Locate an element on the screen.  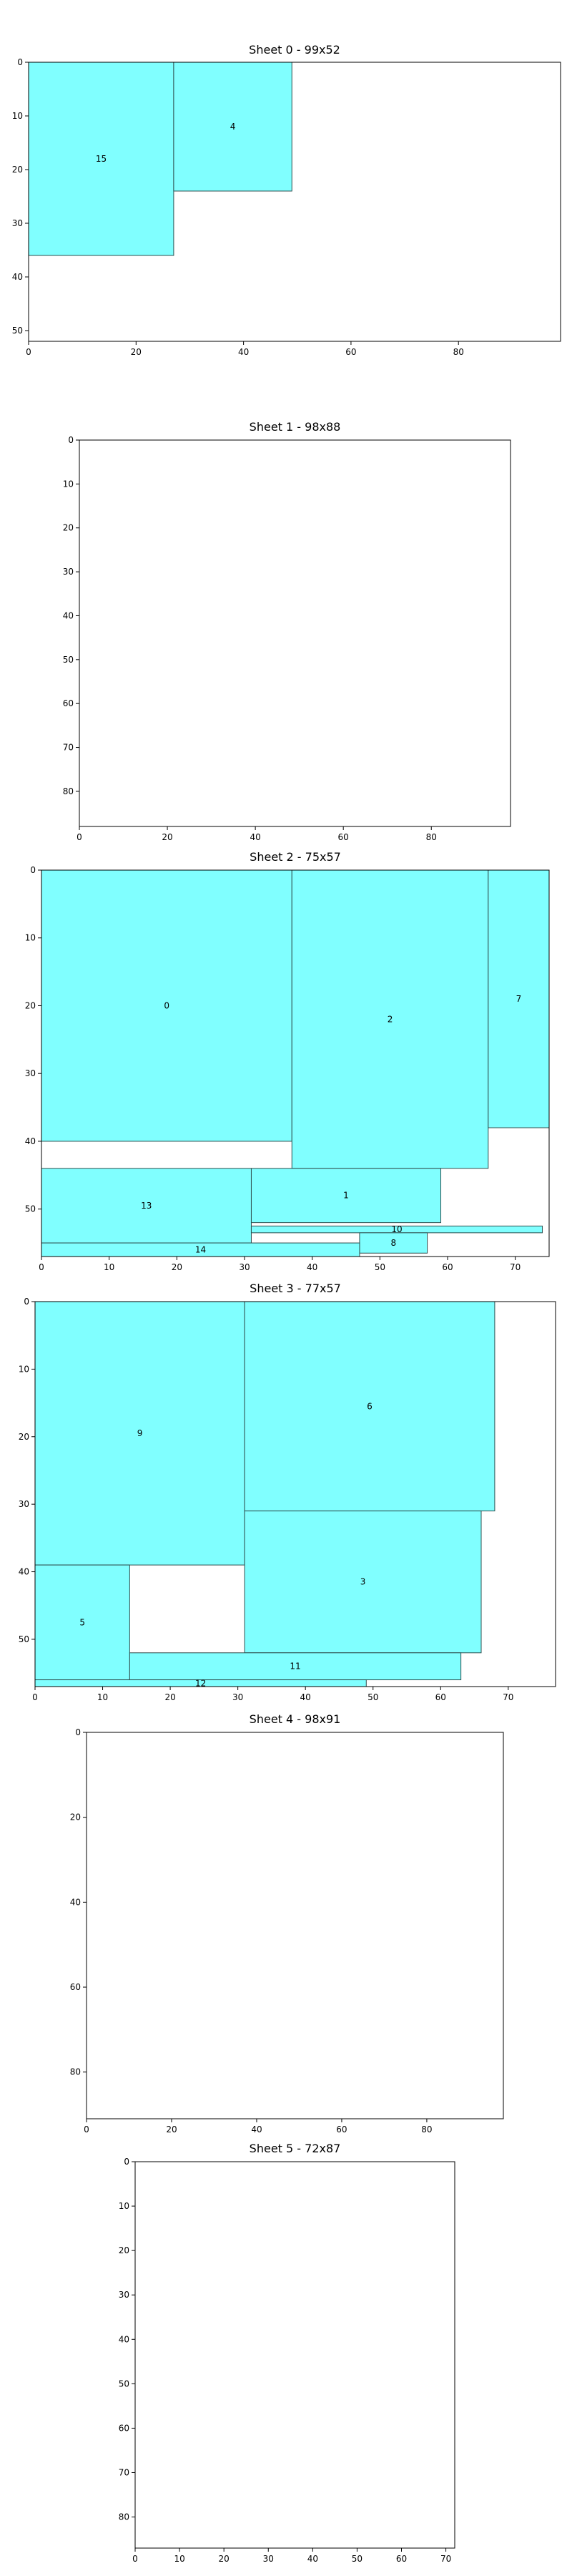
chart-title: Sheet 1 - 98x88 is located at coordinates (295, 427).